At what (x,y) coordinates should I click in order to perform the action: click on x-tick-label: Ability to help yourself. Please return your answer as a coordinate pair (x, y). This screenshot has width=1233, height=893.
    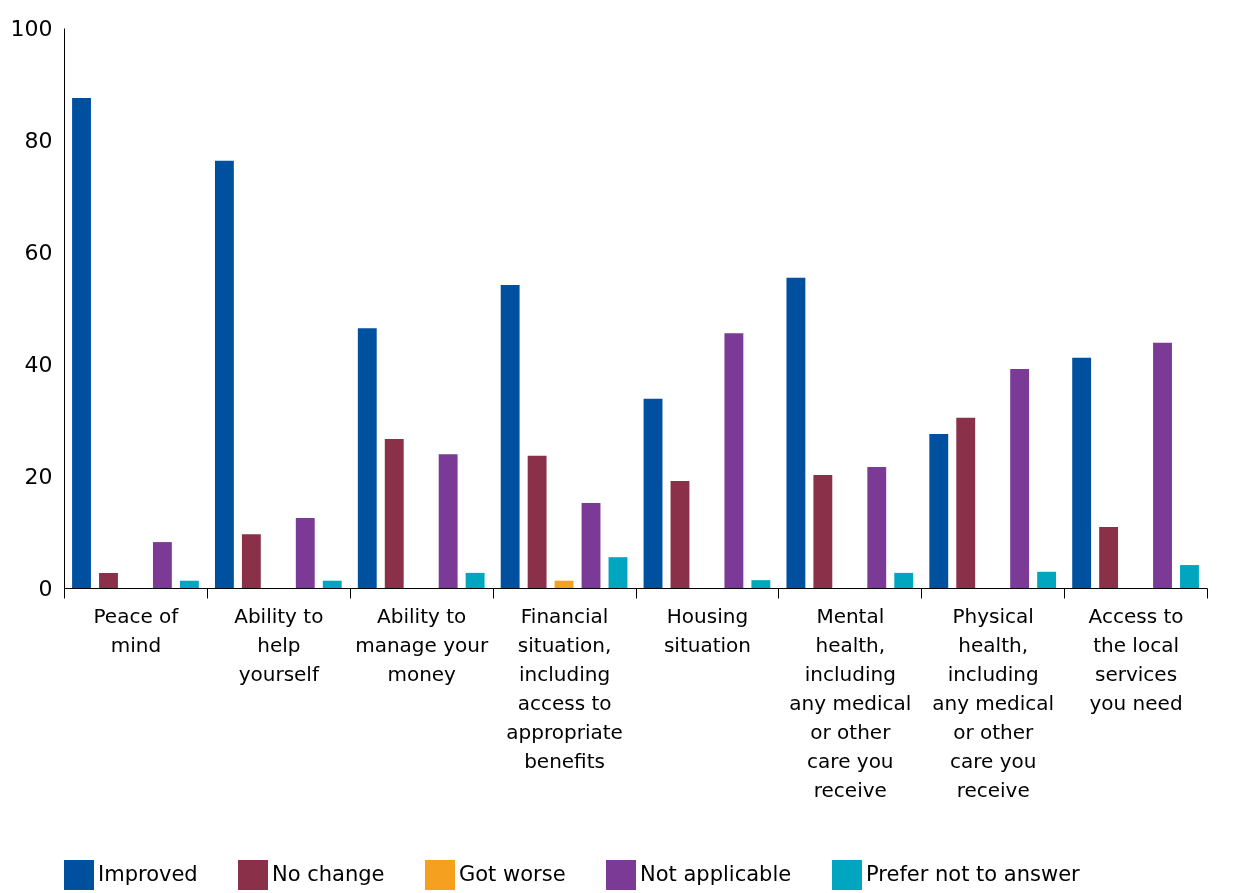
    Looking at the image, I should click on (279, 644).